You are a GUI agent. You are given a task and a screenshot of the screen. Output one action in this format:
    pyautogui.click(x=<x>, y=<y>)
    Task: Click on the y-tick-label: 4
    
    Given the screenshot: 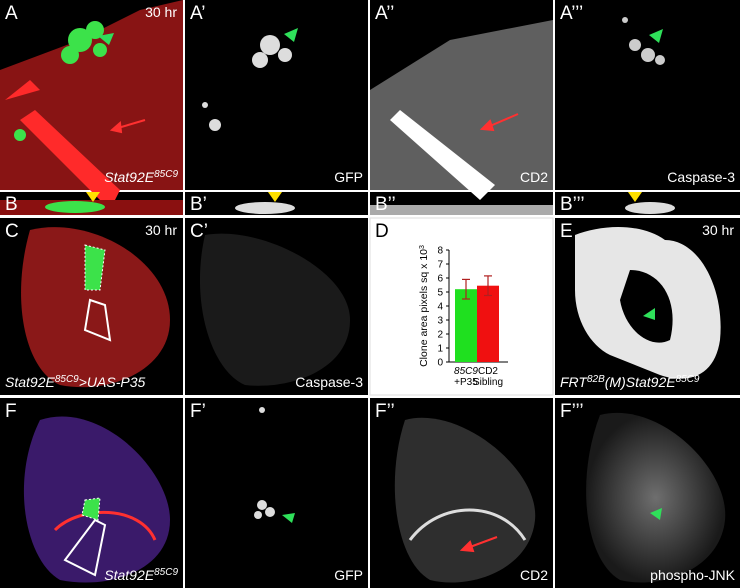 What is the action you would take?
    pyautogui.click(x=440, y=307)
    